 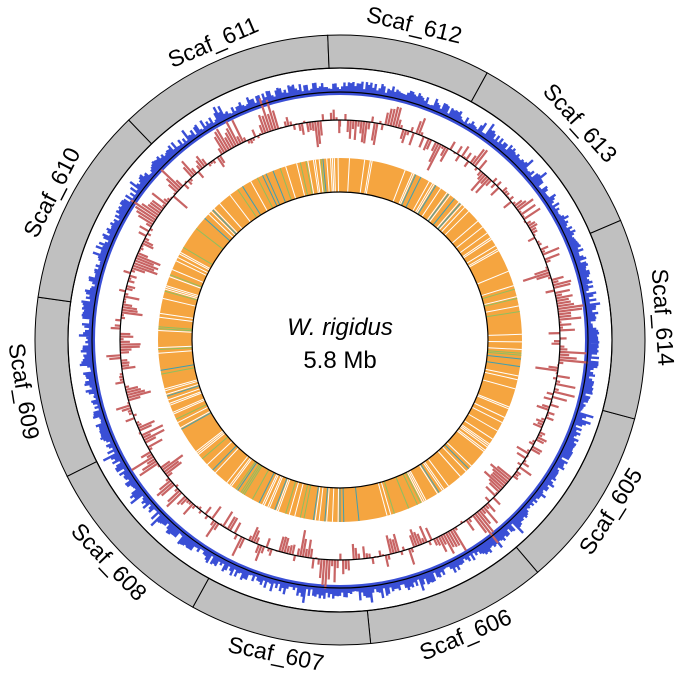 I want to click on scaffold-segment, so click(x=617, y=319).